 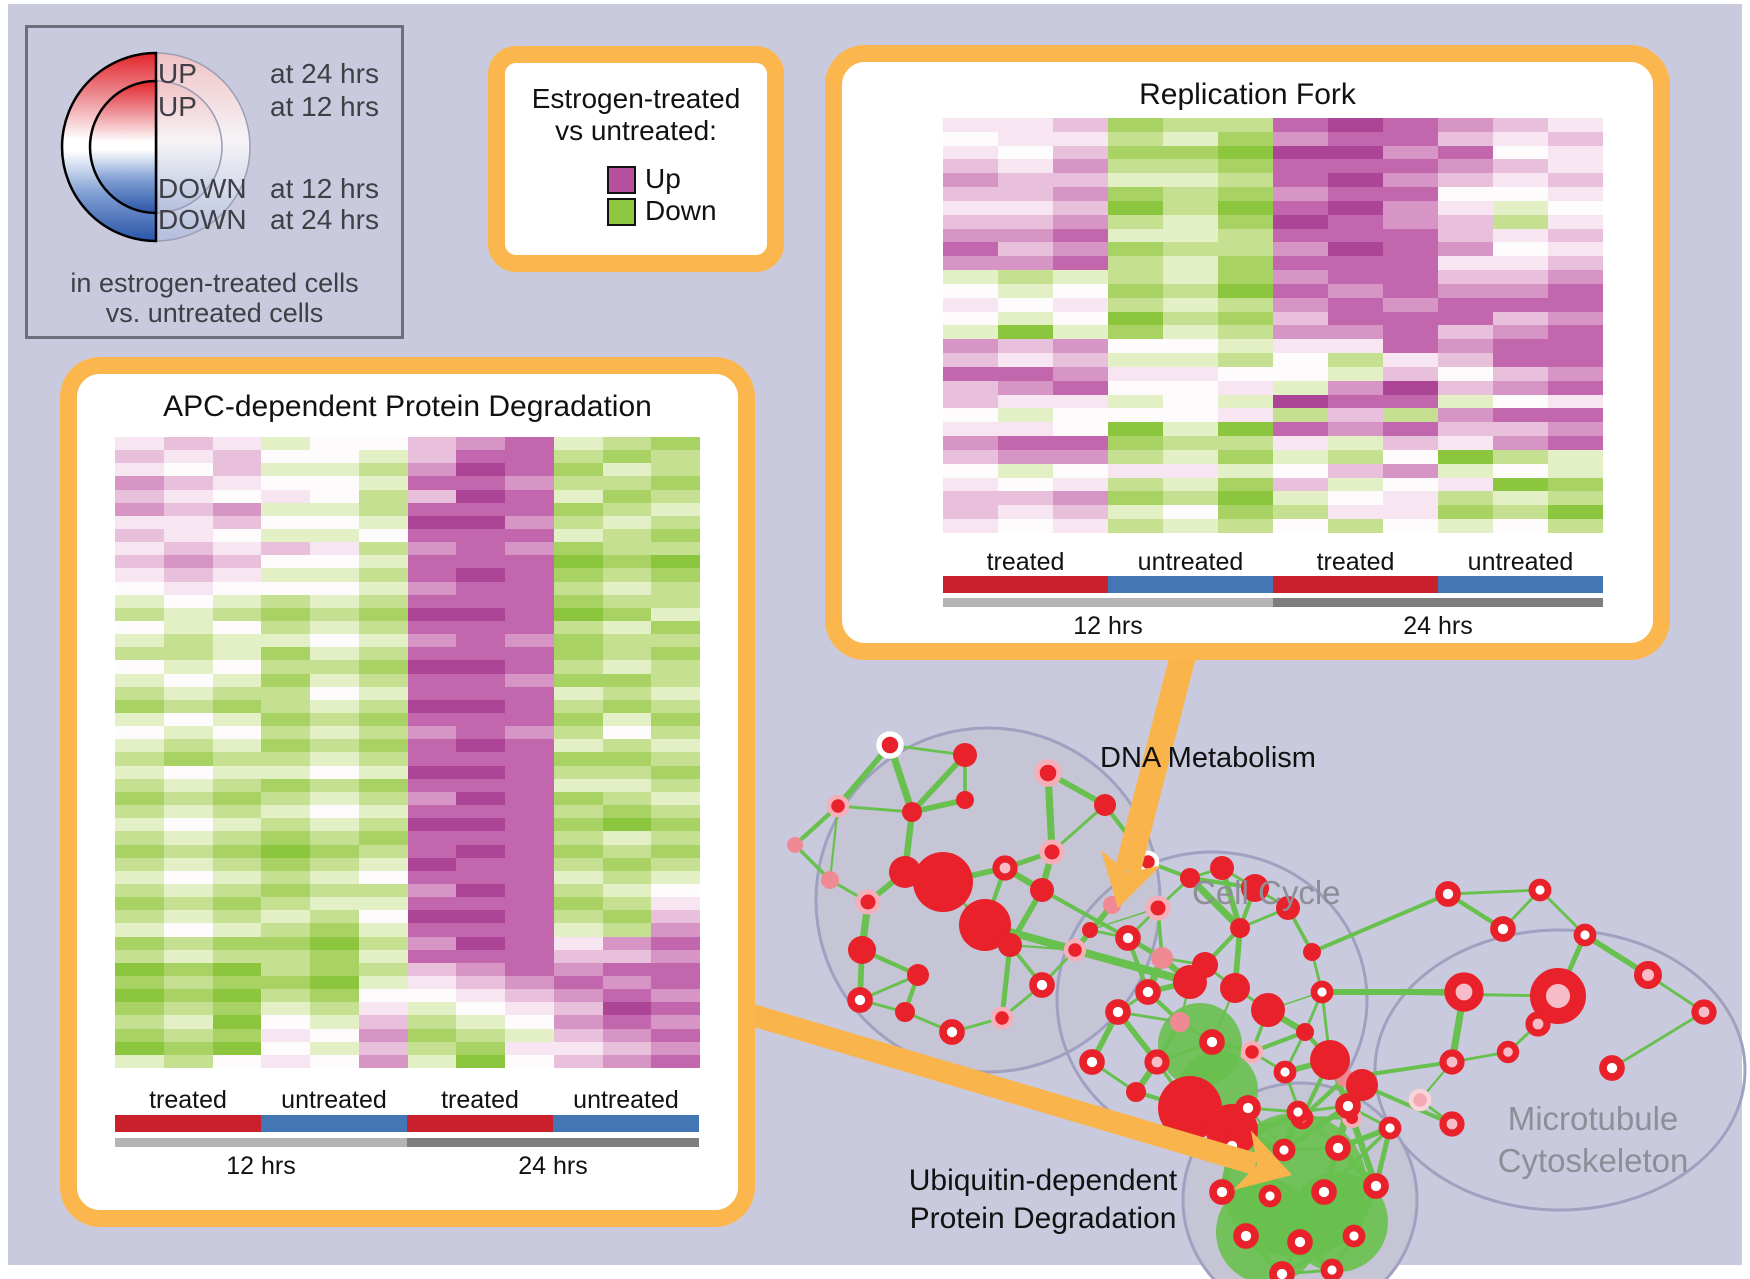 I want to click on apc-treated-bar-12h, so click(x=188, y=1123).